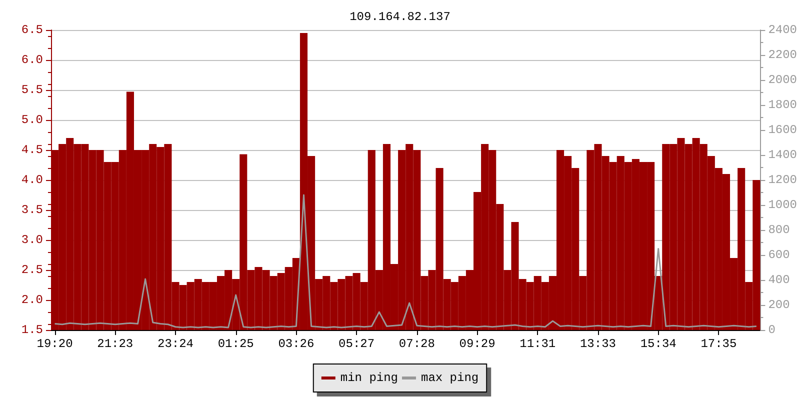 This screenshot has height=400, width=800. Describe the element at coordinates (175, 344) in the screenshot. I see `x-tick-label: 23:24` at that location.